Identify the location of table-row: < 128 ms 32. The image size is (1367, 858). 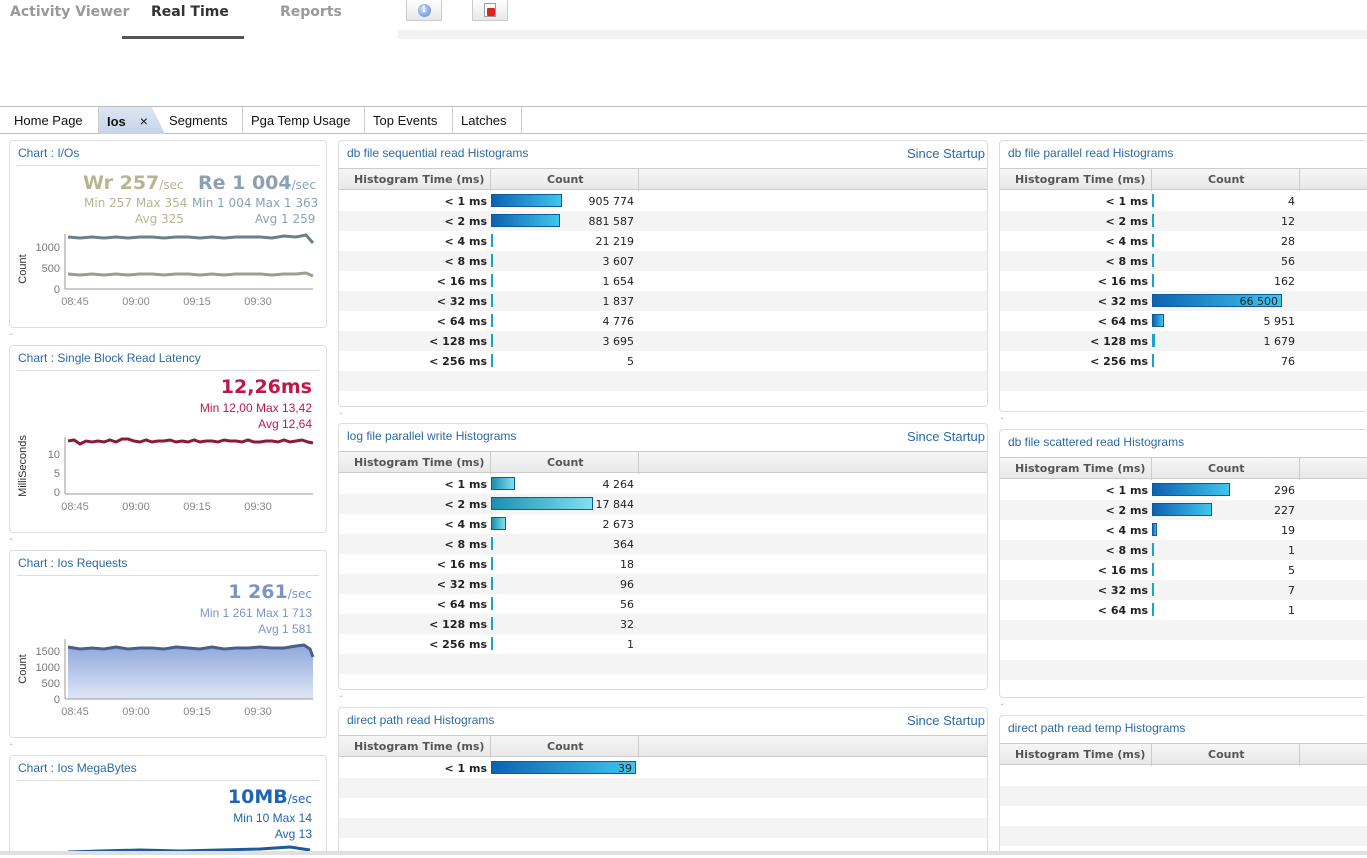
(663, 624).